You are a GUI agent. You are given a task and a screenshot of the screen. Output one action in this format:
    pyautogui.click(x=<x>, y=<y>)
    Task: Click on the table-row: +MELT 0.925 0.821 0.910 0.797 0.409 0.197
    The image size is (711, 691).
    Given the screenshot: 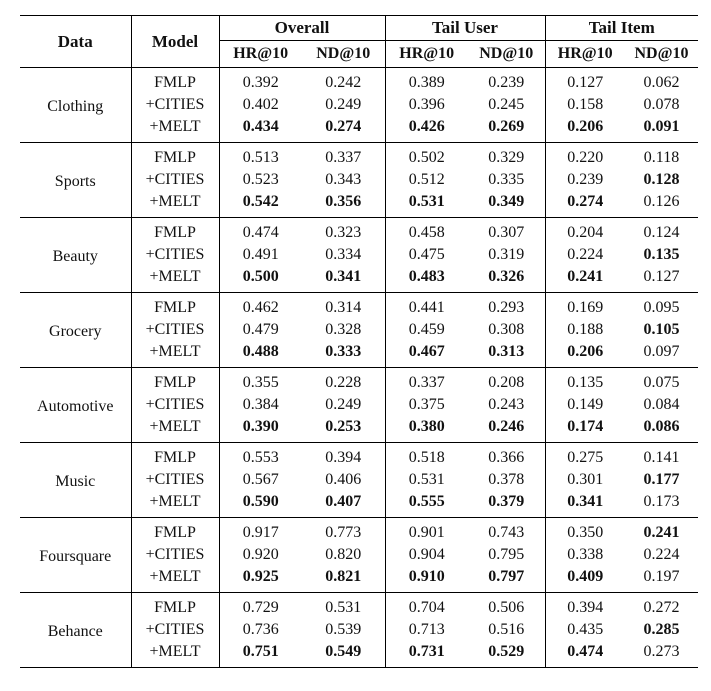 What is the action you would take?
    pyautogui.click(x=359, y=579)
    